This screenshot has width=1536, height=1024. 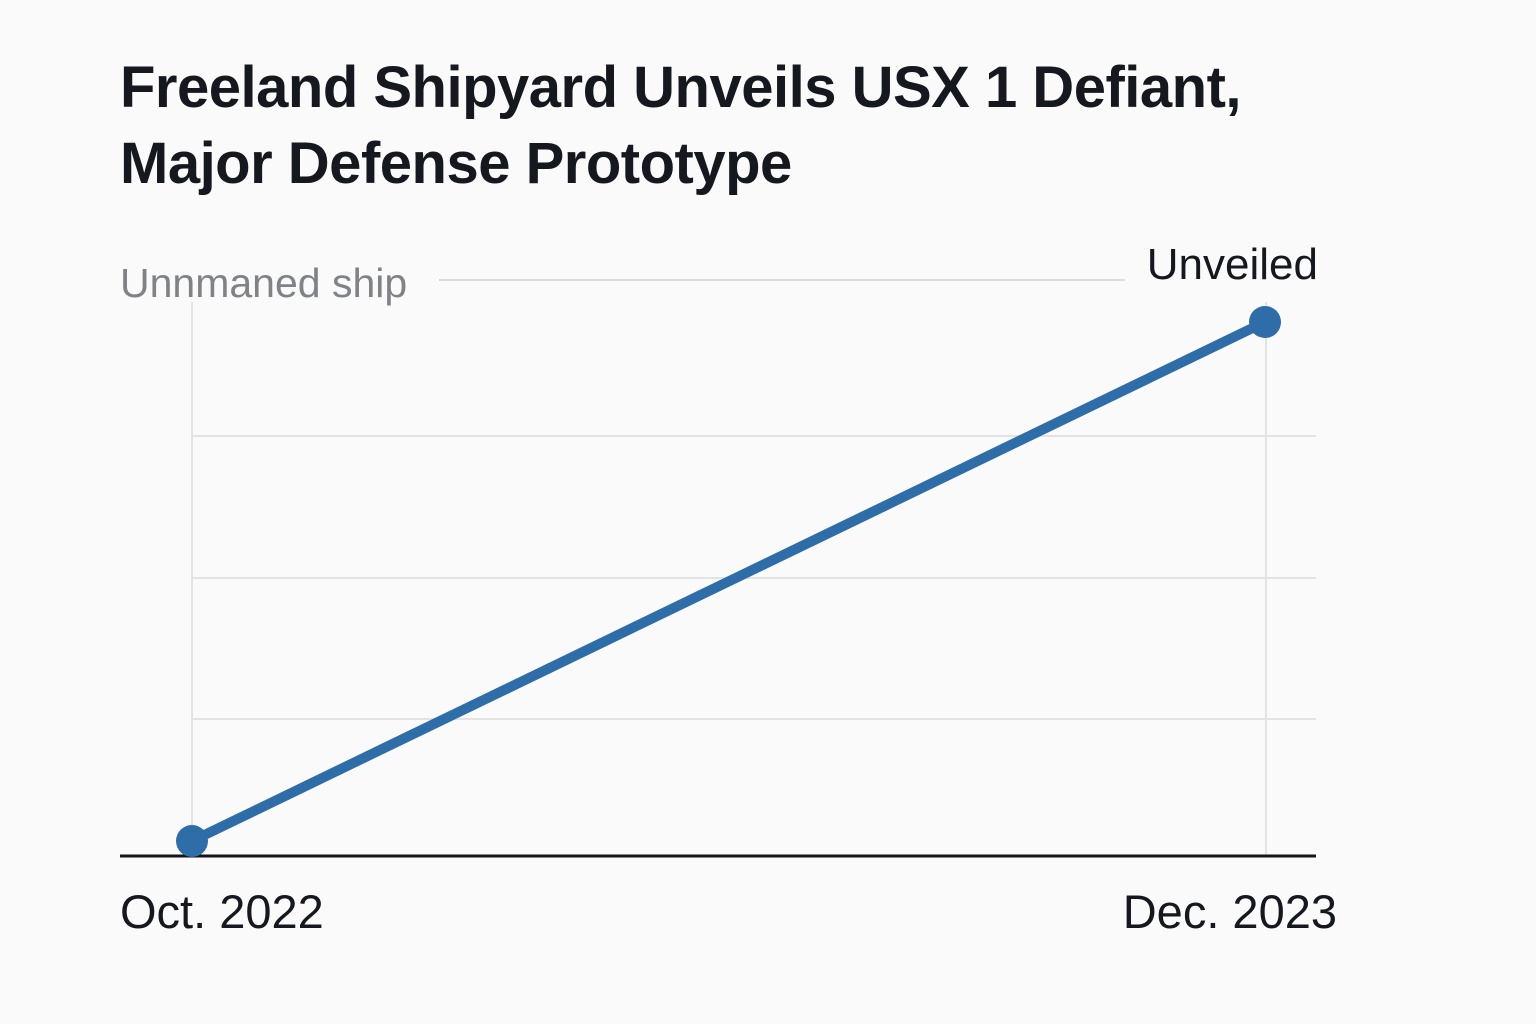 I want to click on chart-title-line2: Major Defense Prototype, so click(x=456, y=163).